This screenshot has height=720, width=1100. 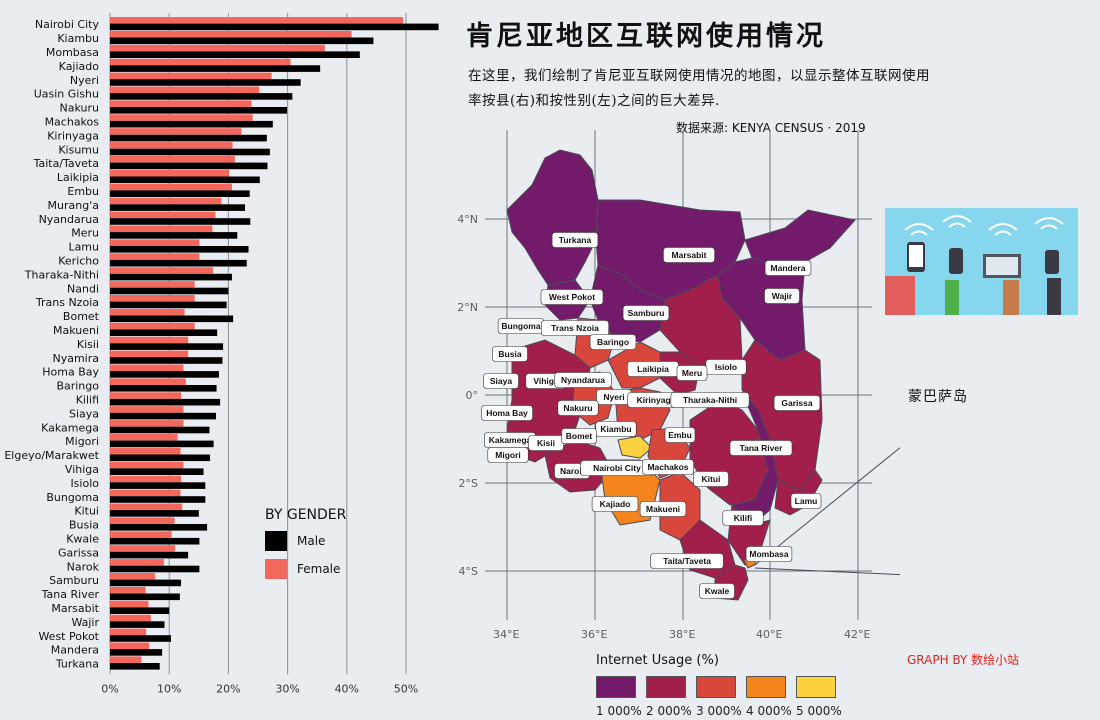 I want to click on county-label: Kirinyaga, so click(x=656, y=400).